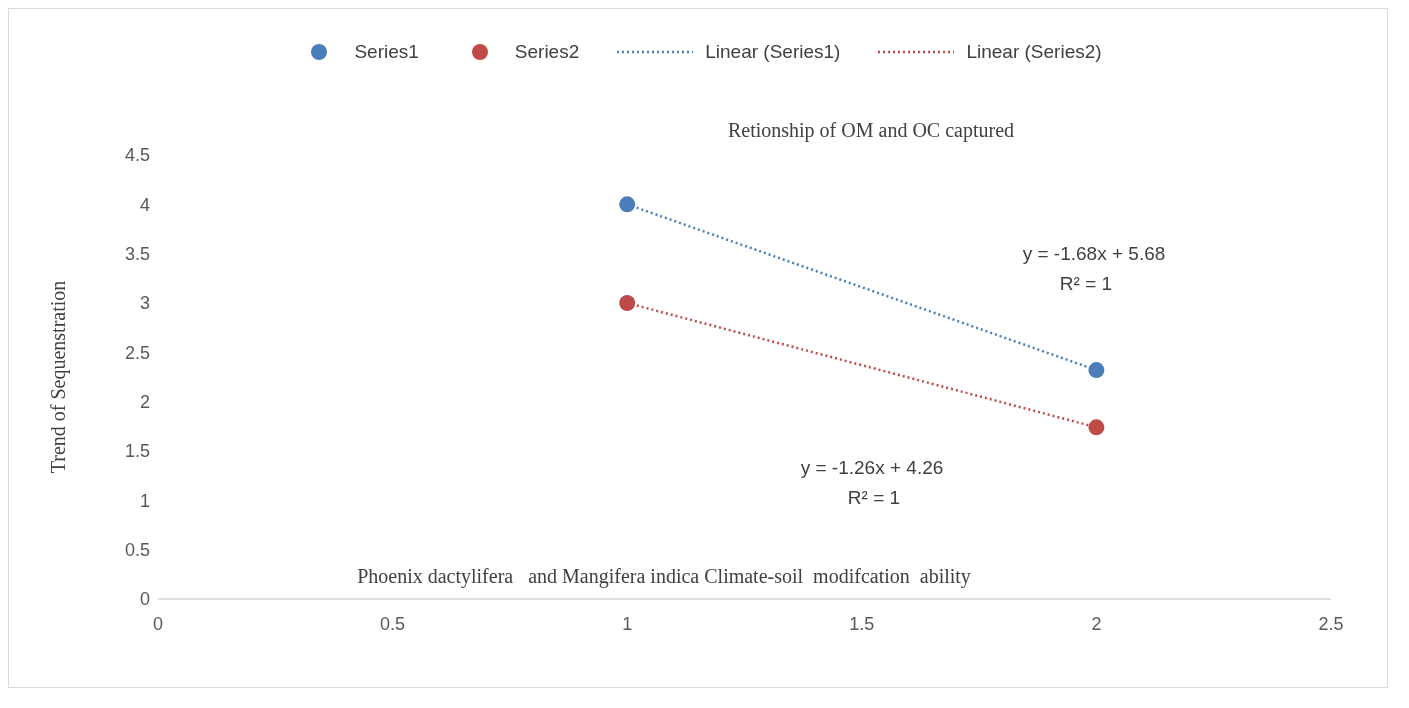  Describe the element at coordinates (627, 623) in the screenshot. I see `x-tick-label: 1` at that location.